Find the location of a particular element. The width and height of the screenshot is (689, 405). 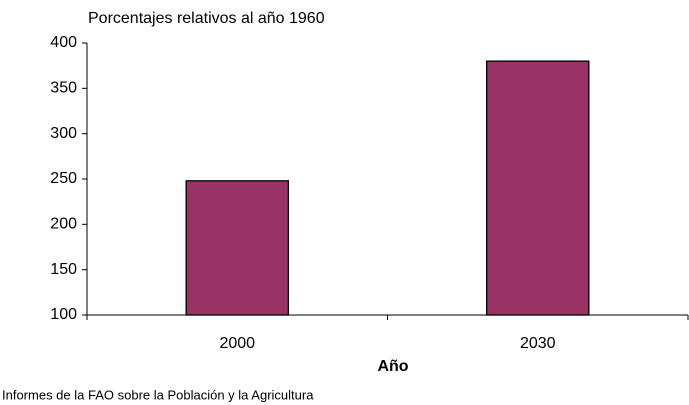

y-tick-label: 250 is located at coordinates (63, 178).